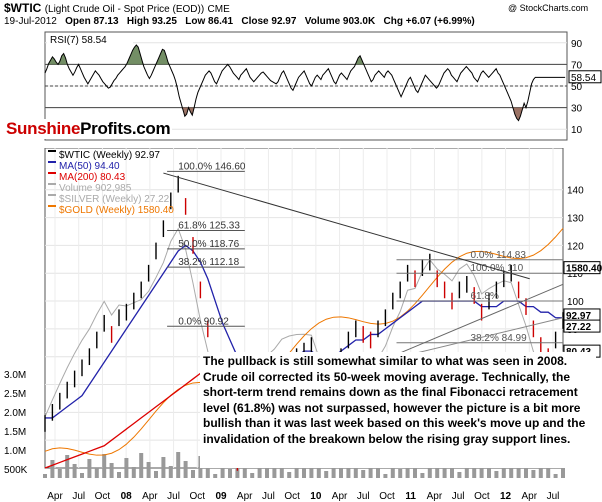 The width and height of the screenshot is (602, 502). Describe the element at coordinates (577, 44) in the screenshot. I see `rsi-tick-label: 90` at that location.